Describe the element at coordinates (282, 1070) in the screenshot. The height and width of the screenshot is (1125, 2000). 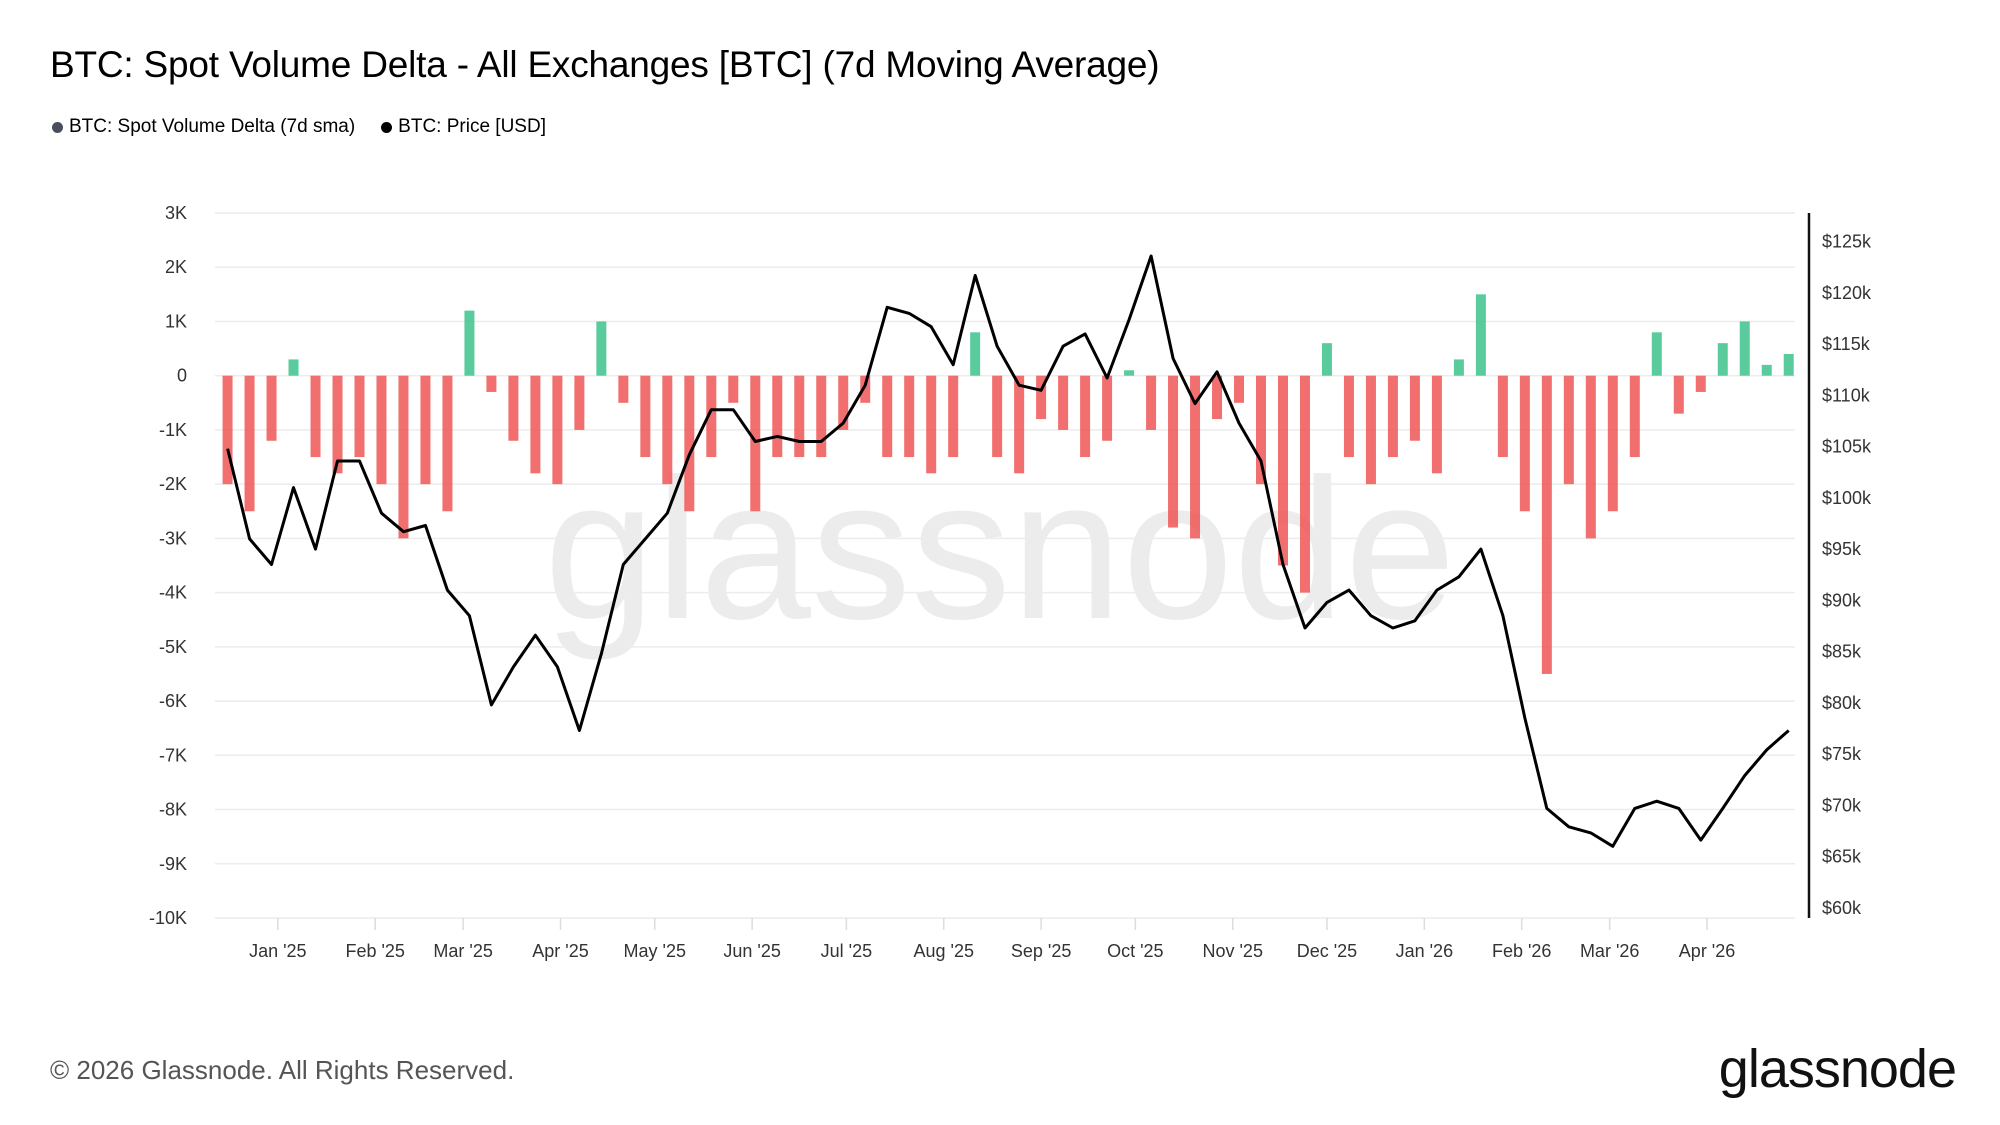
I see `copyright: © 2026 Glassnode. All Rights Reserved.` at that location.